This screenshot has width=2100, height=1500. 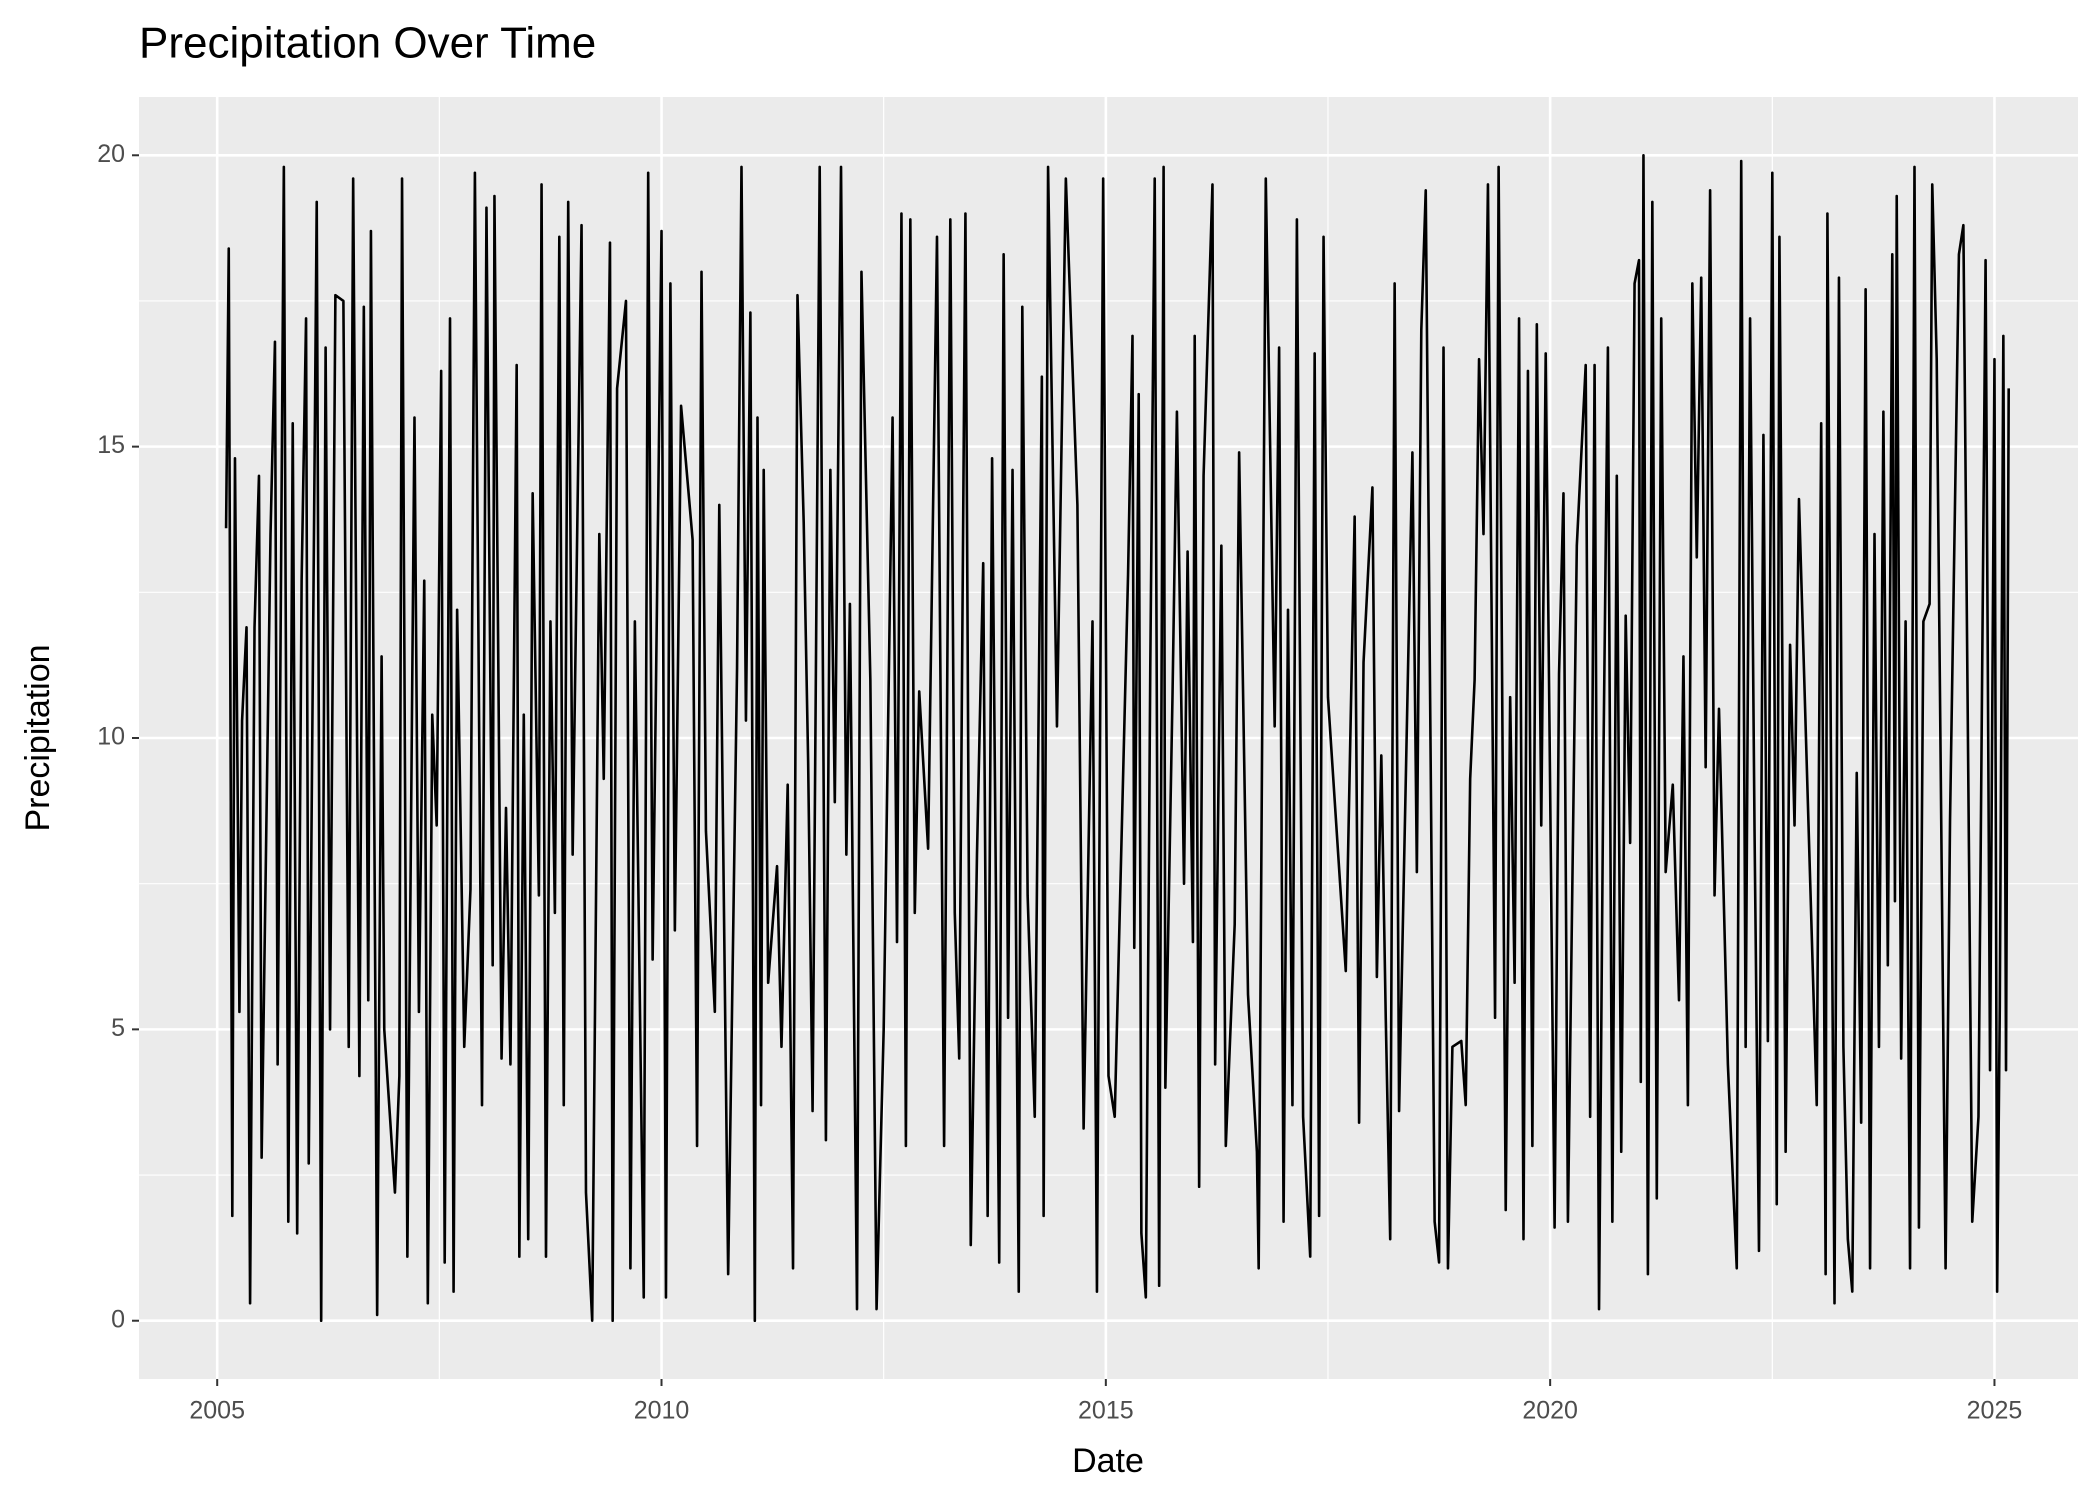 I want to click on x-tick-label: 2005, so click(x=217, y=1411).